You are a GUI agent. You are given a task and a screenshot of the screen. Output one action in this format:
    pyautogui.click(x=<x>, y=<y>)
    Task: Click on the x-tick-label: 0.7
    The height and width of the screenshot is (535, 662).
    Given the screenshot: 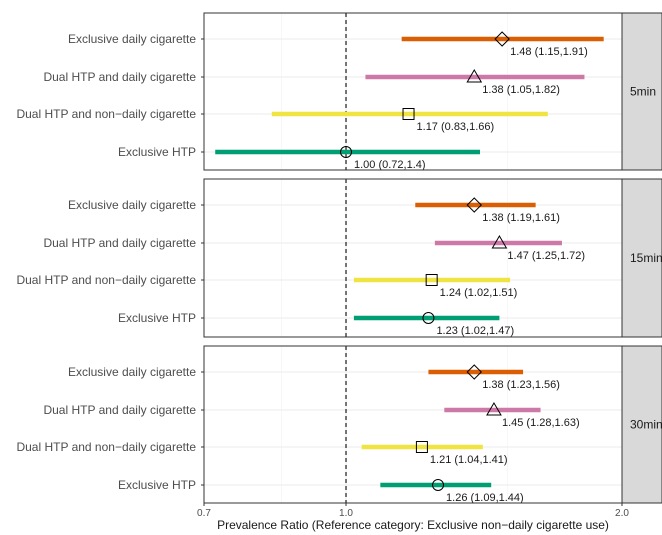 What is the action you would take?
    pyautogui.click(x=204, y=513)
    